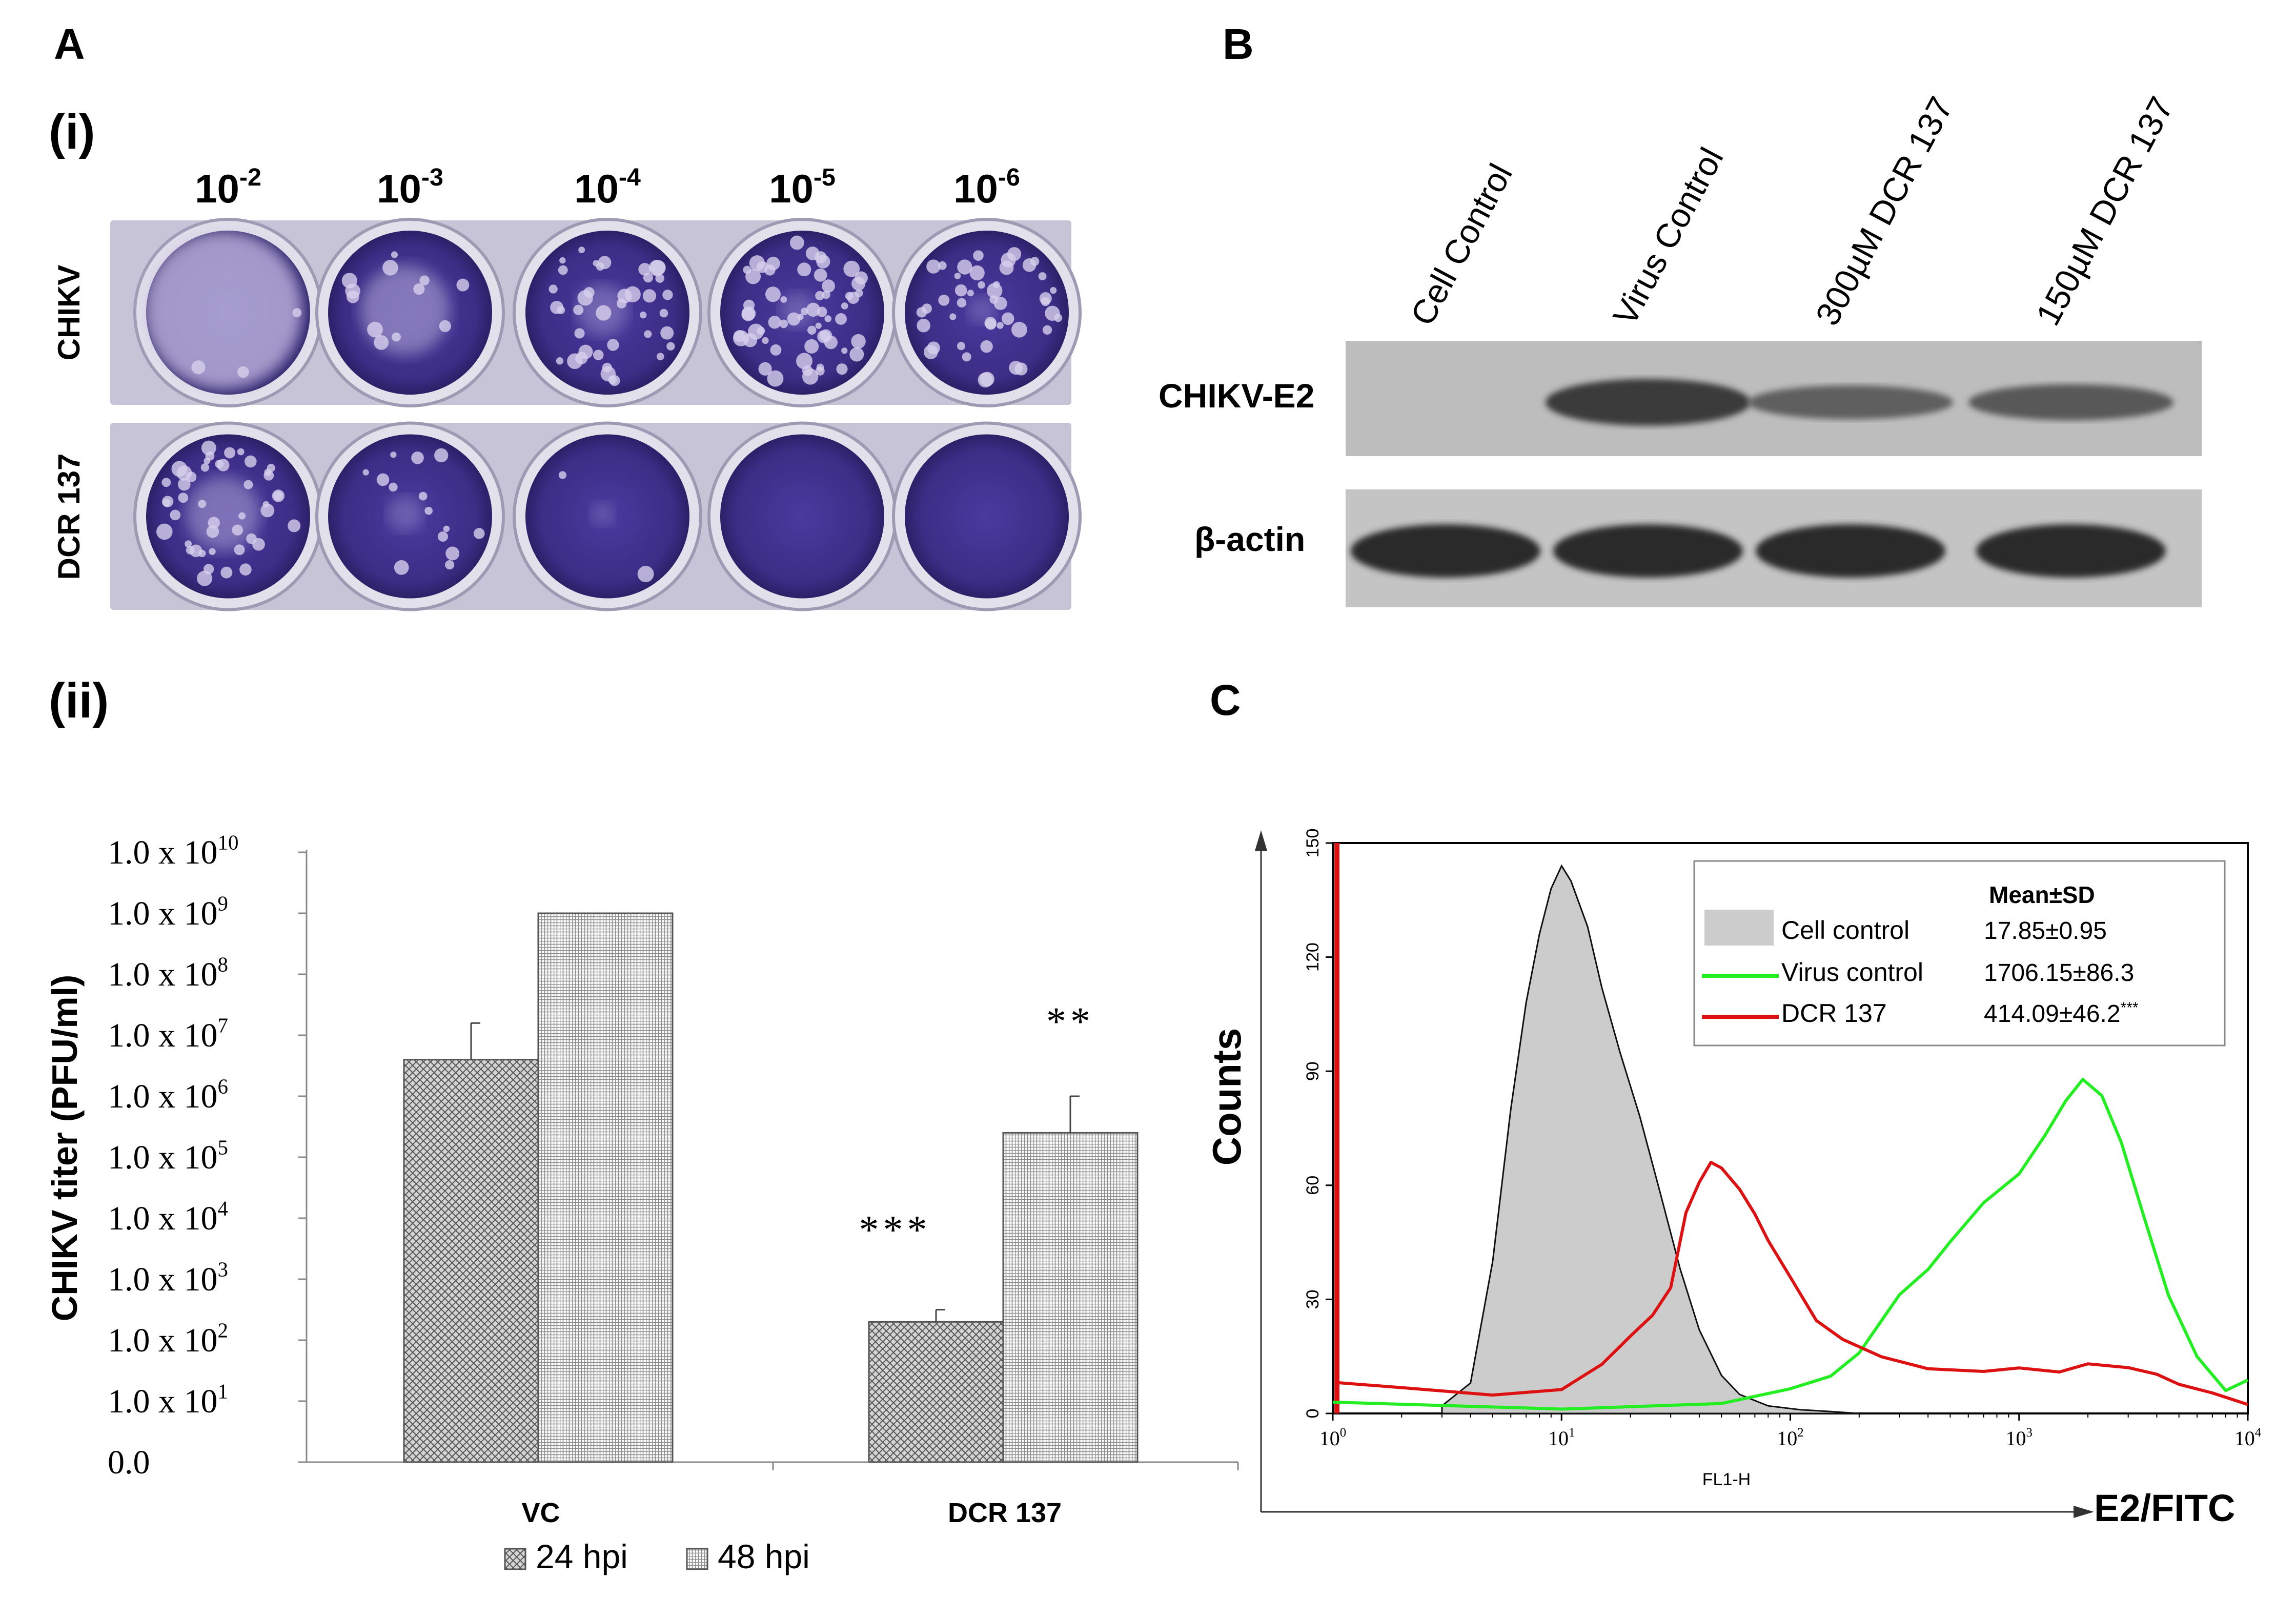 This screenshot has width=2296, height=1600. Describe the element at coordinates (1070, 1297) in the screenshot. I see `bar` at that location.